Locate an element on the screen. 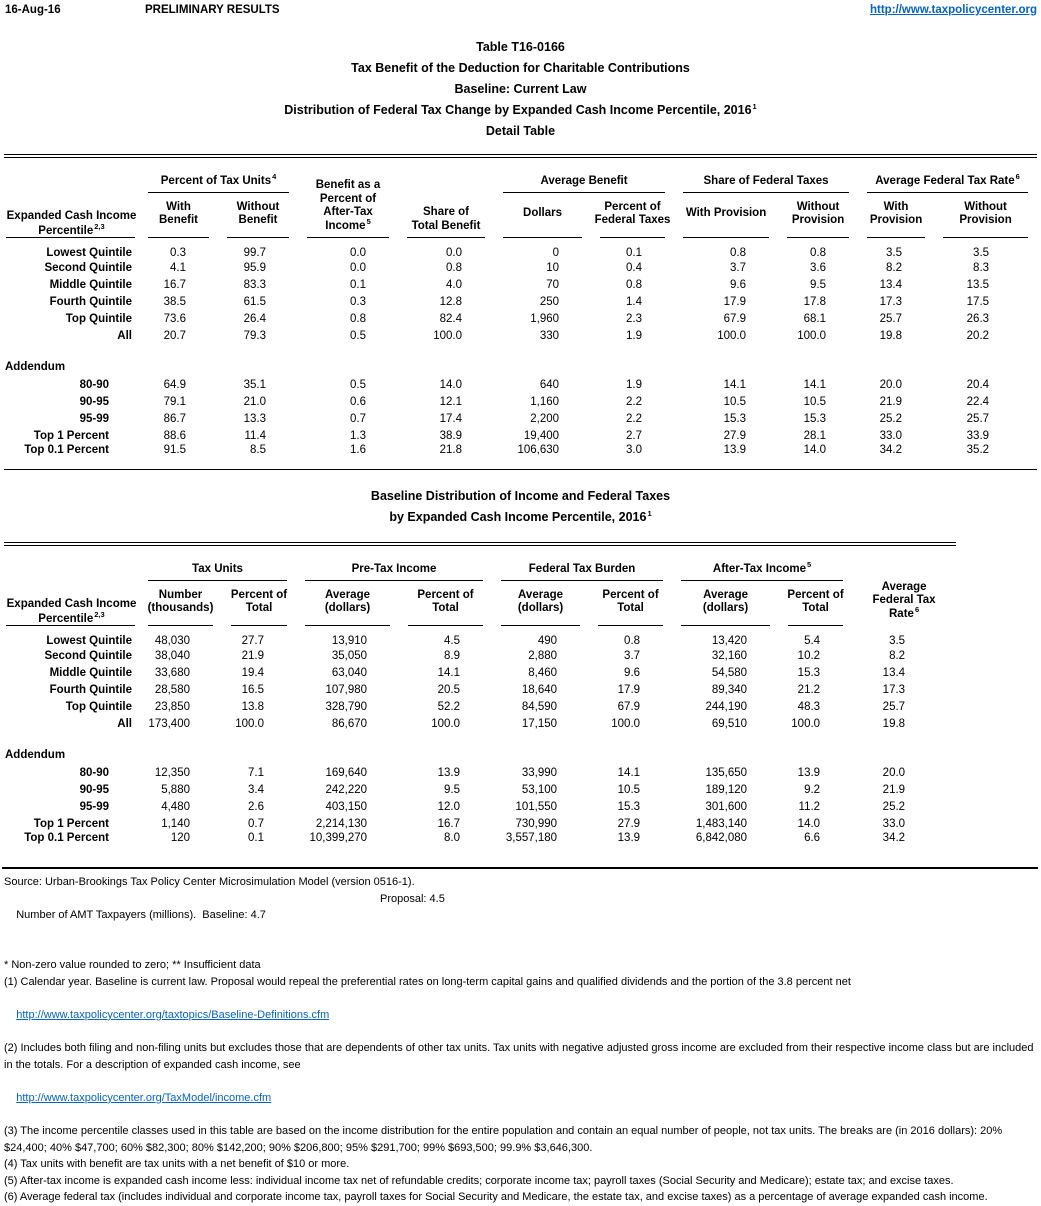 The width and height of the screenshot is (1041, 1206). data-cell: 53,100 is located at coordinates (539, 789).